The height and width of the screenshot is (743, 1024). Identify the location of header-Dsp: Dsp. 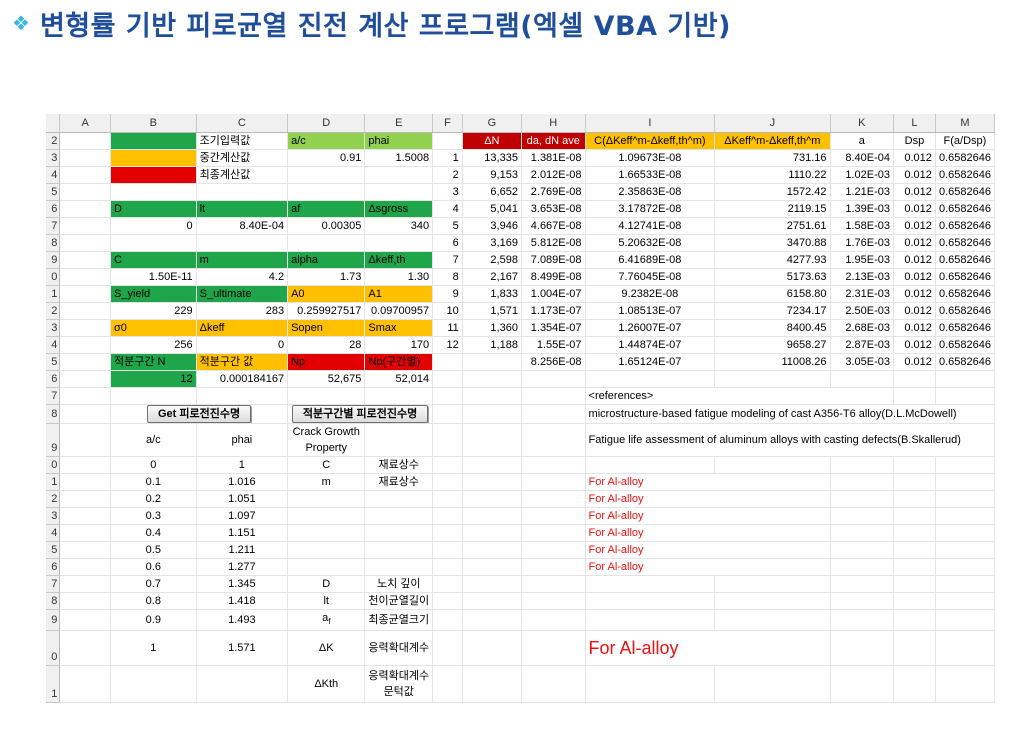
(914, 141).